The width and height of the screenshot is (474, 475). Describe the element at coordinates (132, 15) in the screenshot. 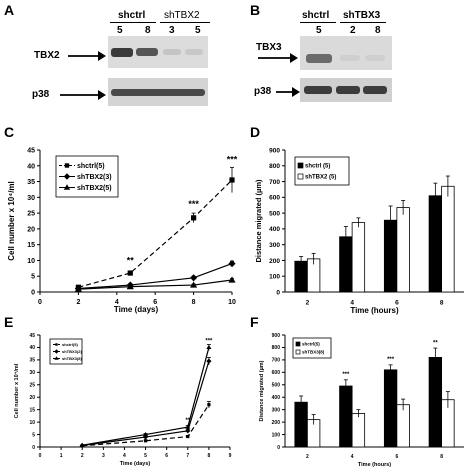

I see `blot-a-group1: shctrl` at that location.